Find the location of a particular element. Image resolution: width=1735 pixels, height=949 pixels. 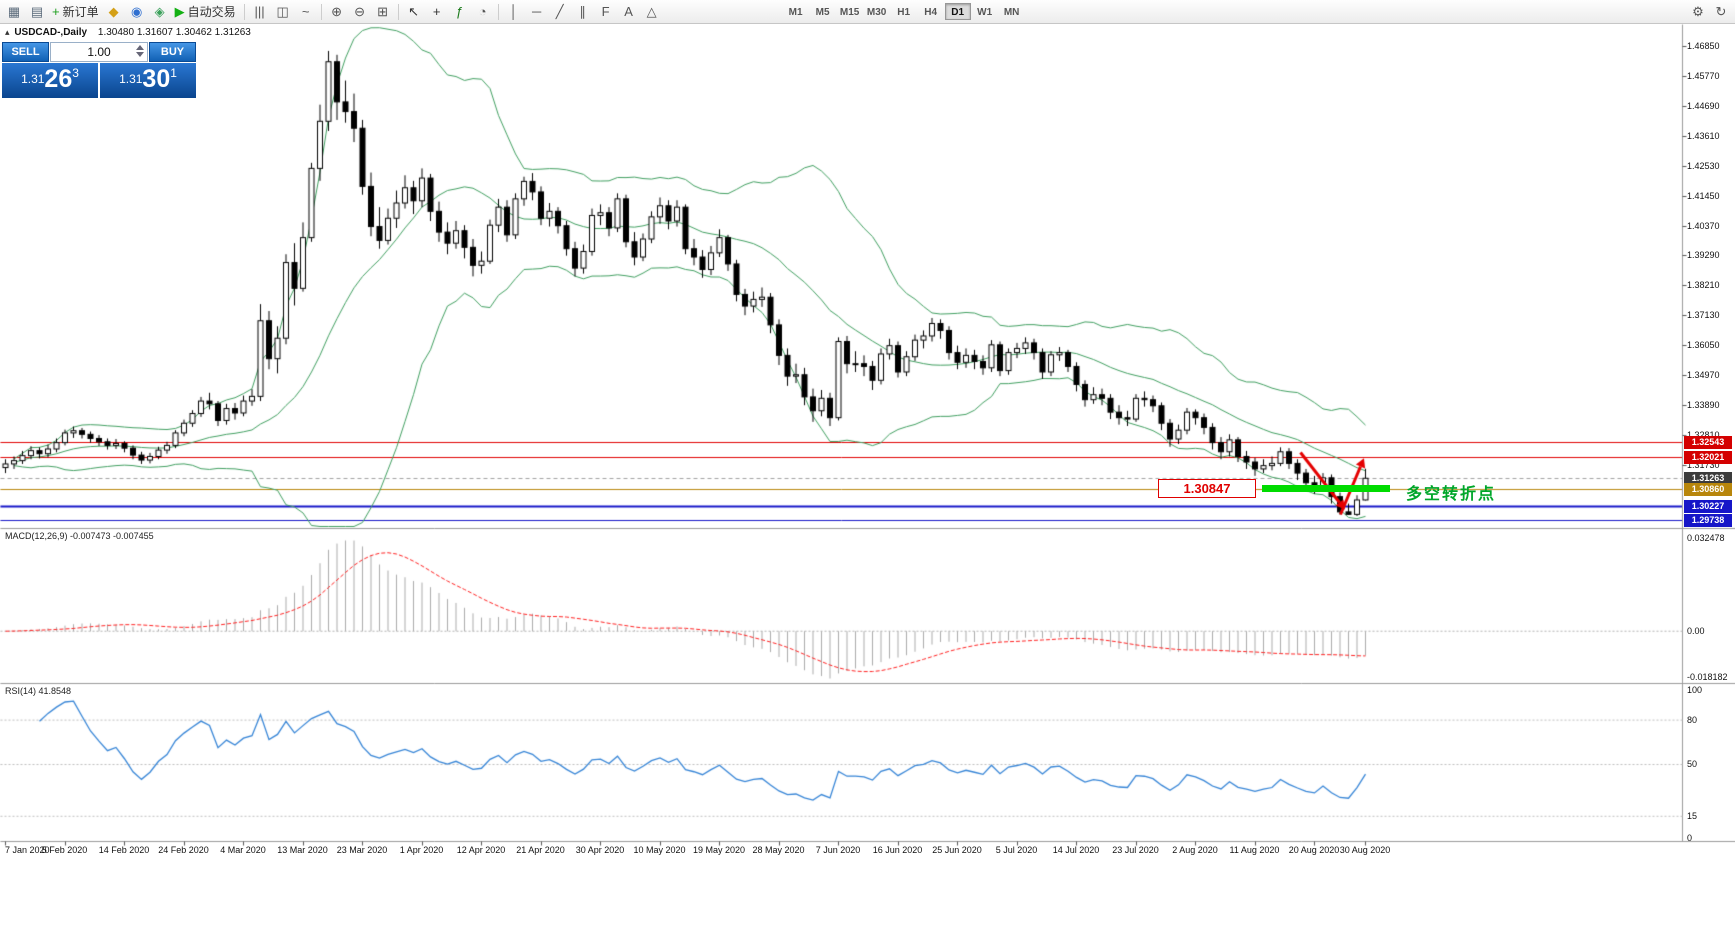

timeframe-button-W1: W1 is located at coordinates (985, 11).